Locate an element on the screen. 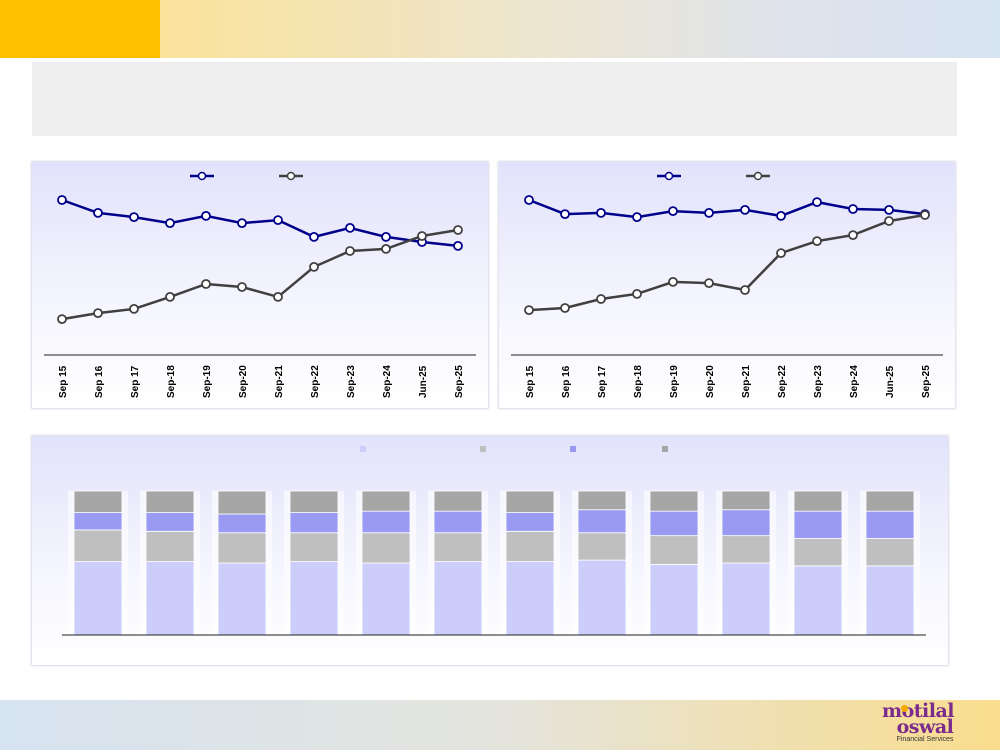  right-x-tick-2: Sep 16 is located at coordinates (566, 381).